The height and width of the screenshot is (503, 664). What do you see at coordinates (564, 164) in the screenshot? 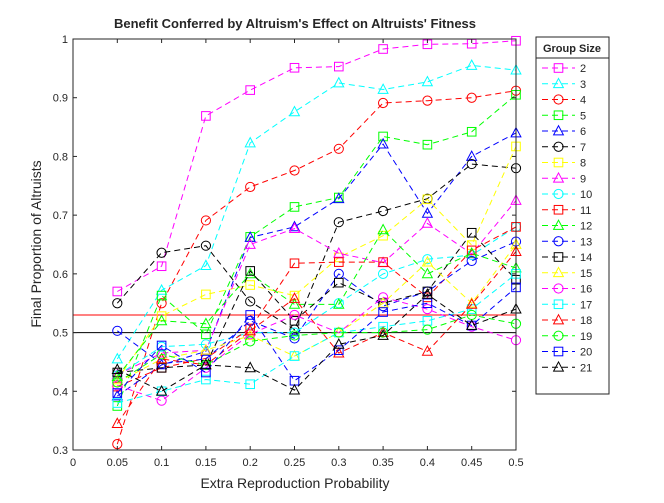
I see `legend-item-8: 8` at bounding box center [564, 164].